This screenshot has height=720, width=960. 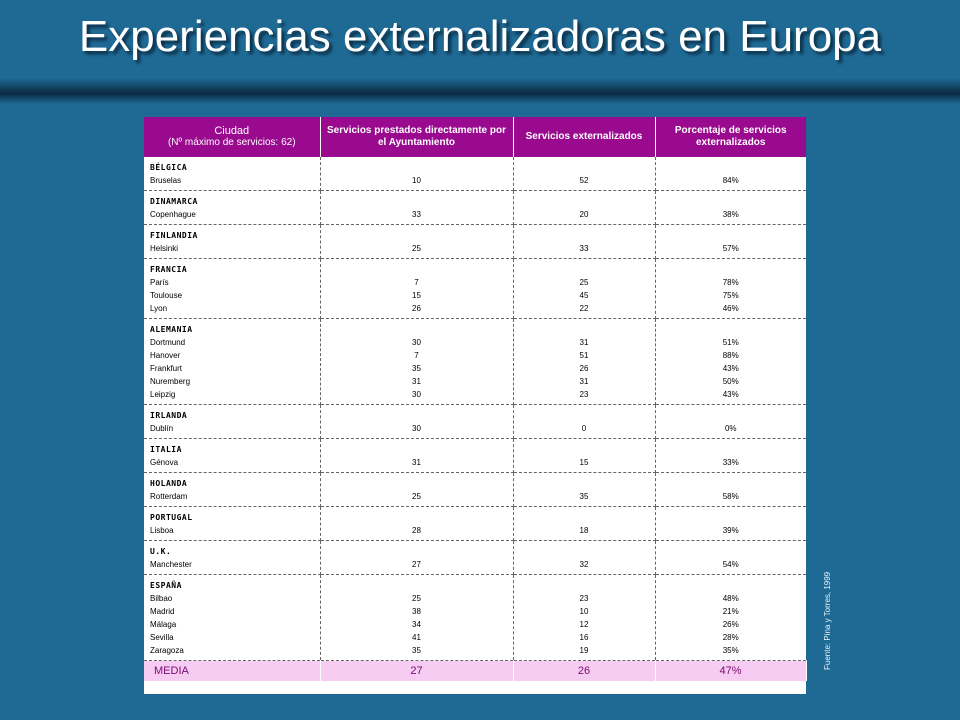 I want to click on city-name: Bruselas, so click(x=166, y=180).